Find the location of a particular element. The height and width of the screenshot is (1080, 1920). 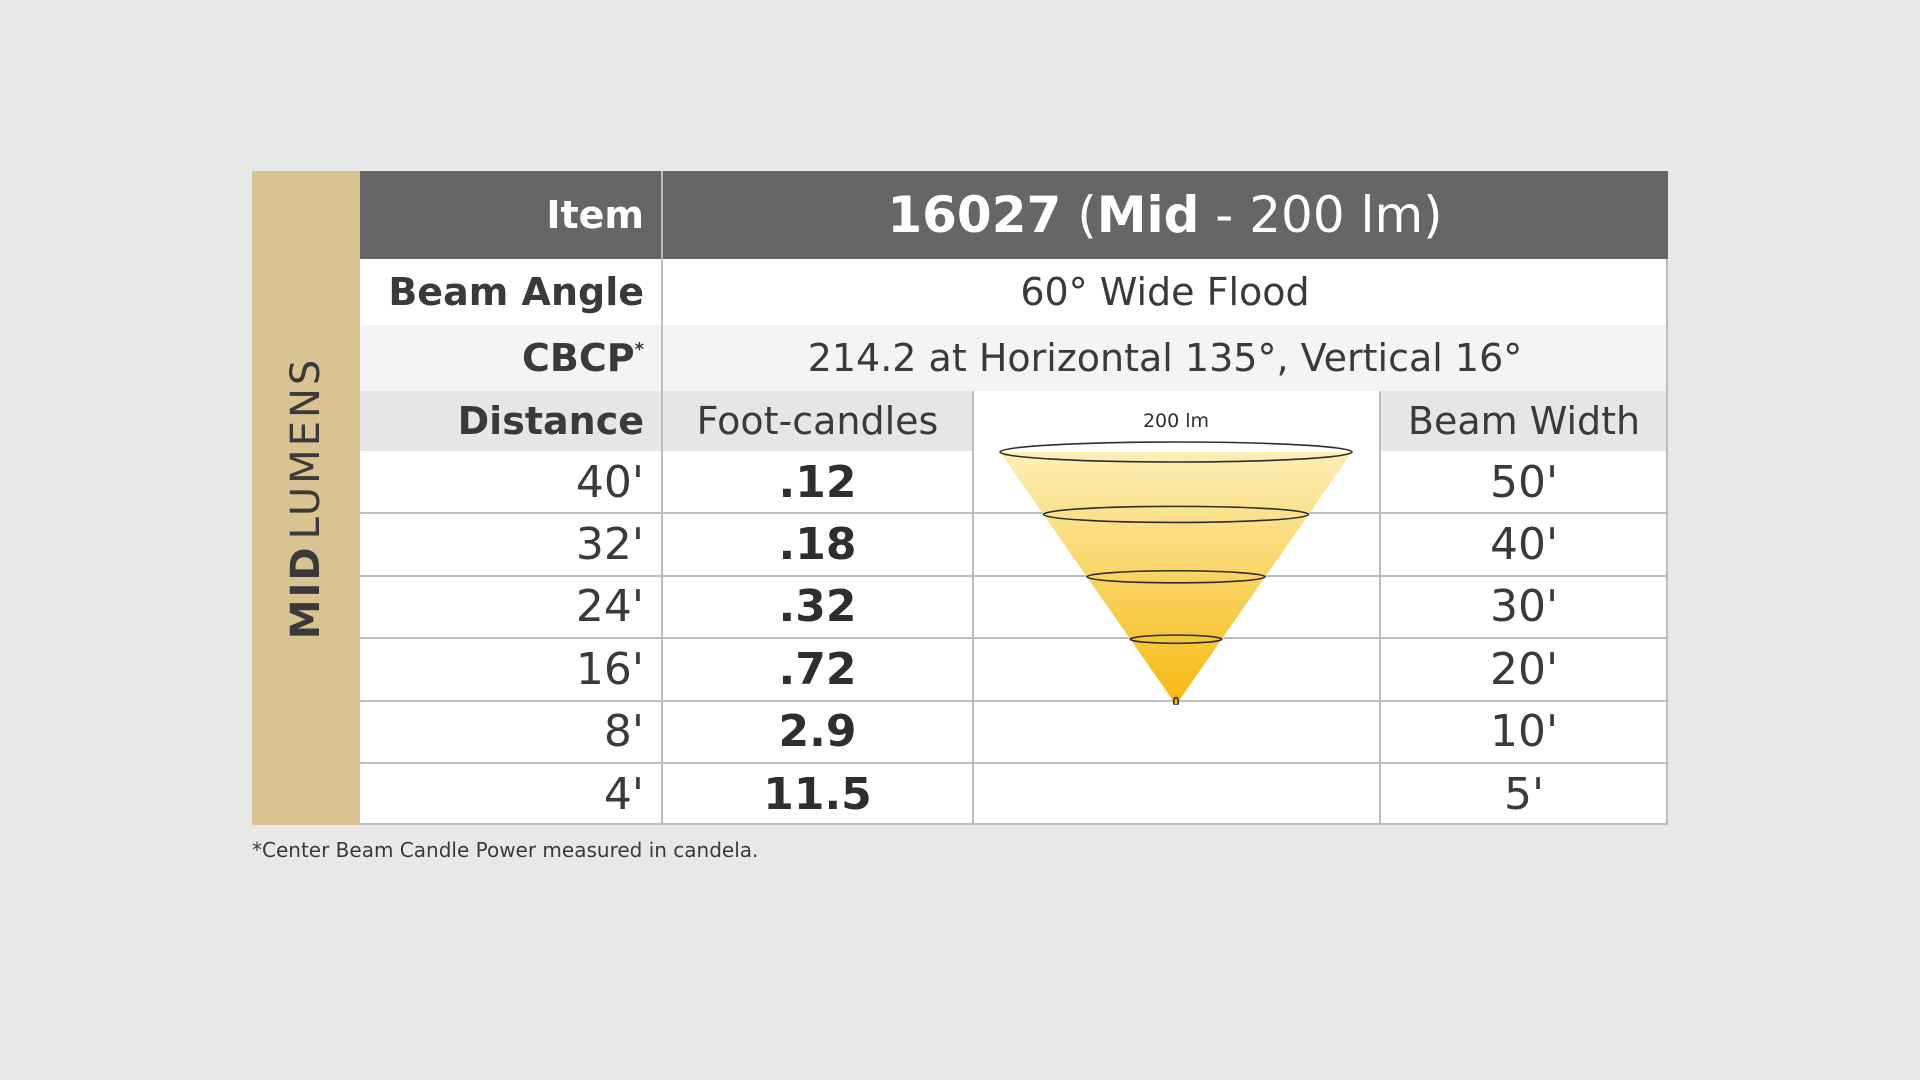

cbcp-value: 214.2 at Horizontal 135°, Vertical 16° is located at coordinates (1165, 358).